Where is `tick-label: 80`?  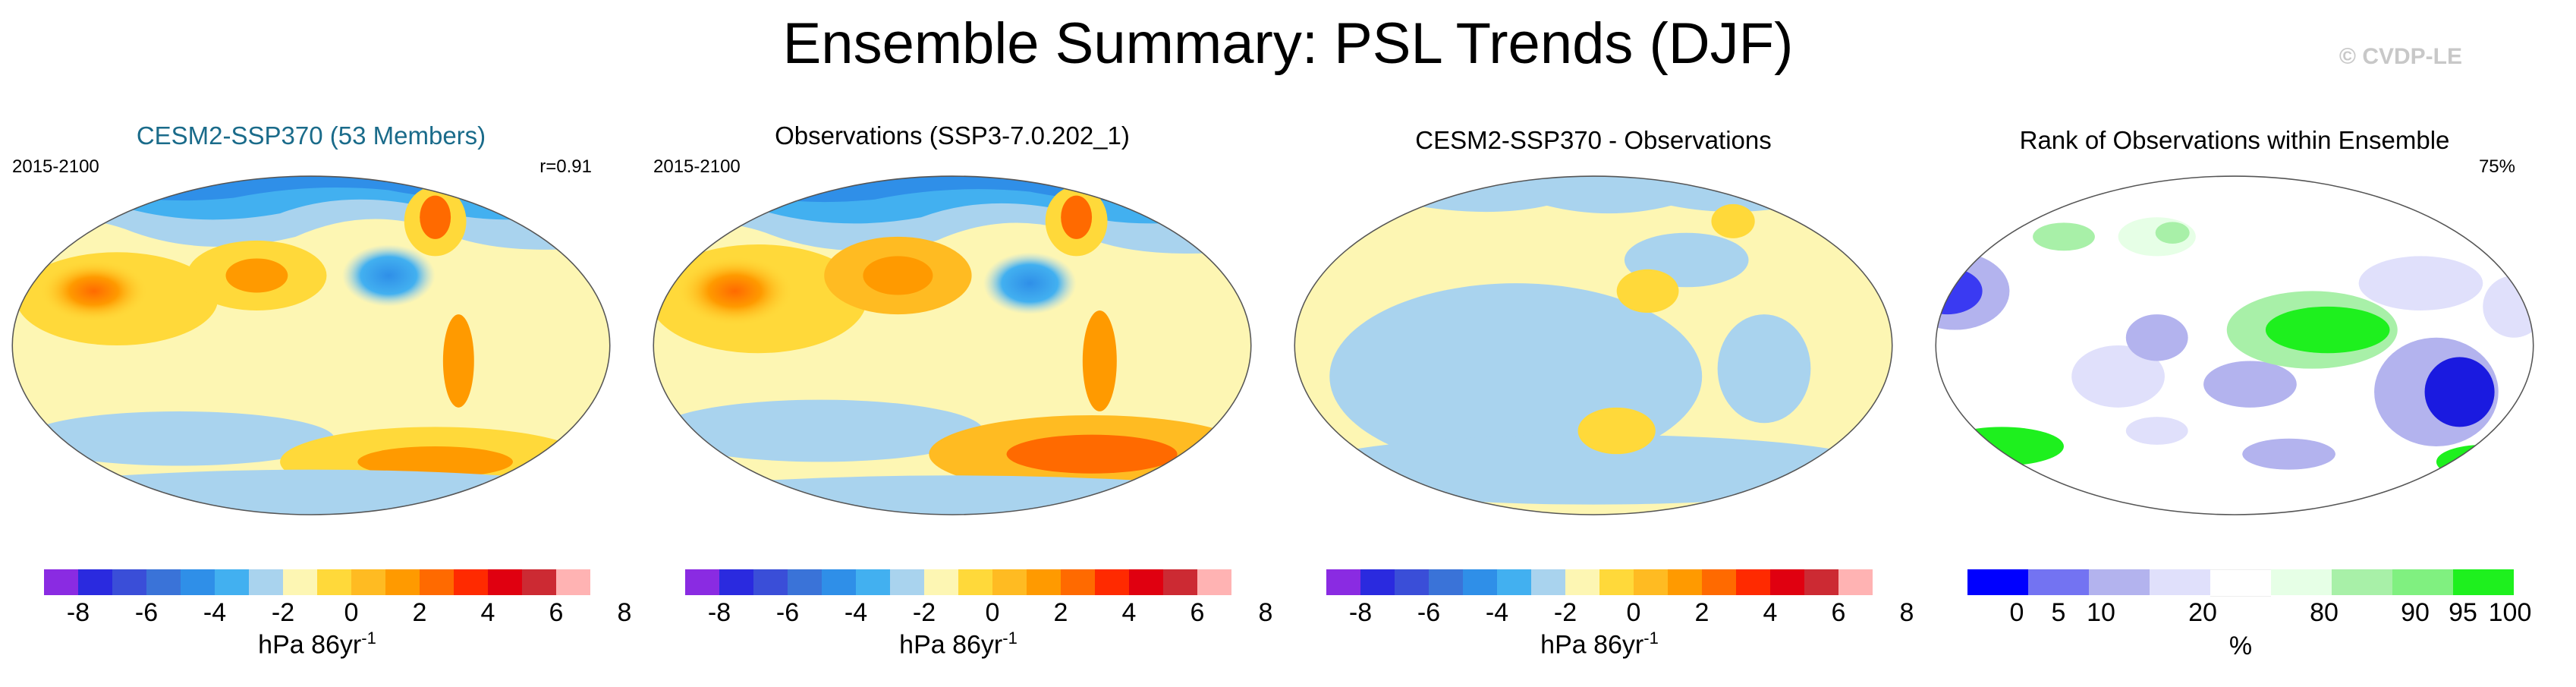 tick-label: 80 is located at coordinates (2324, 612).